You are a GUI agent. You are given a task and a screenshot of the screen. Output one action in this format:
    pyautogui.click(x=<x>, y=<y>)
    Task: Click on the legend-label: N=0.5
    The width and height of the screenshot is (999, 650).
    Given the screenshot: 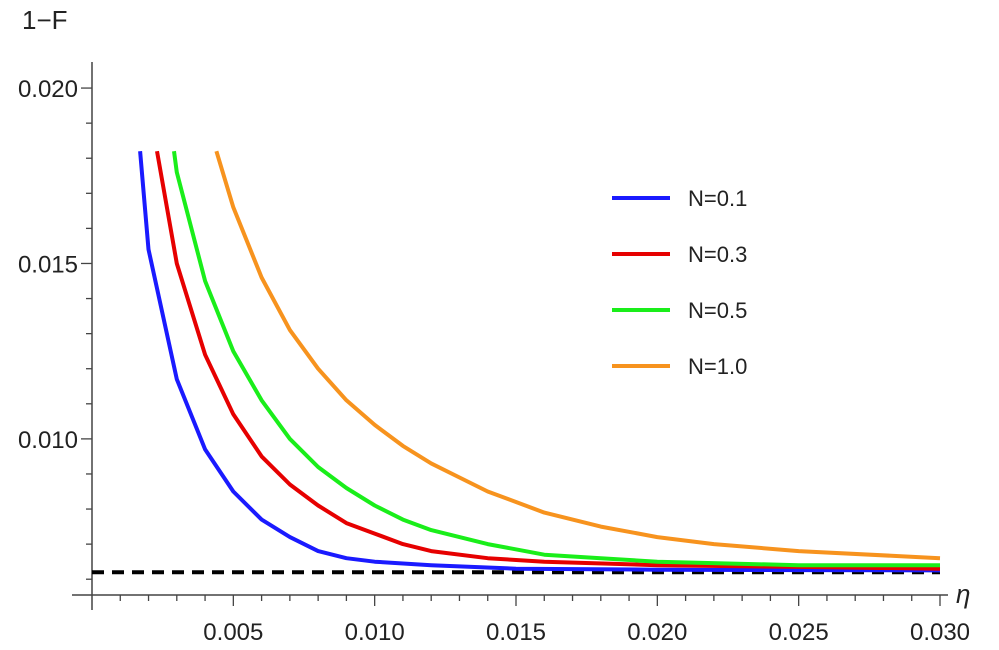 What is the action you would take?
    pyautogui.click(x=717, y=310)
    